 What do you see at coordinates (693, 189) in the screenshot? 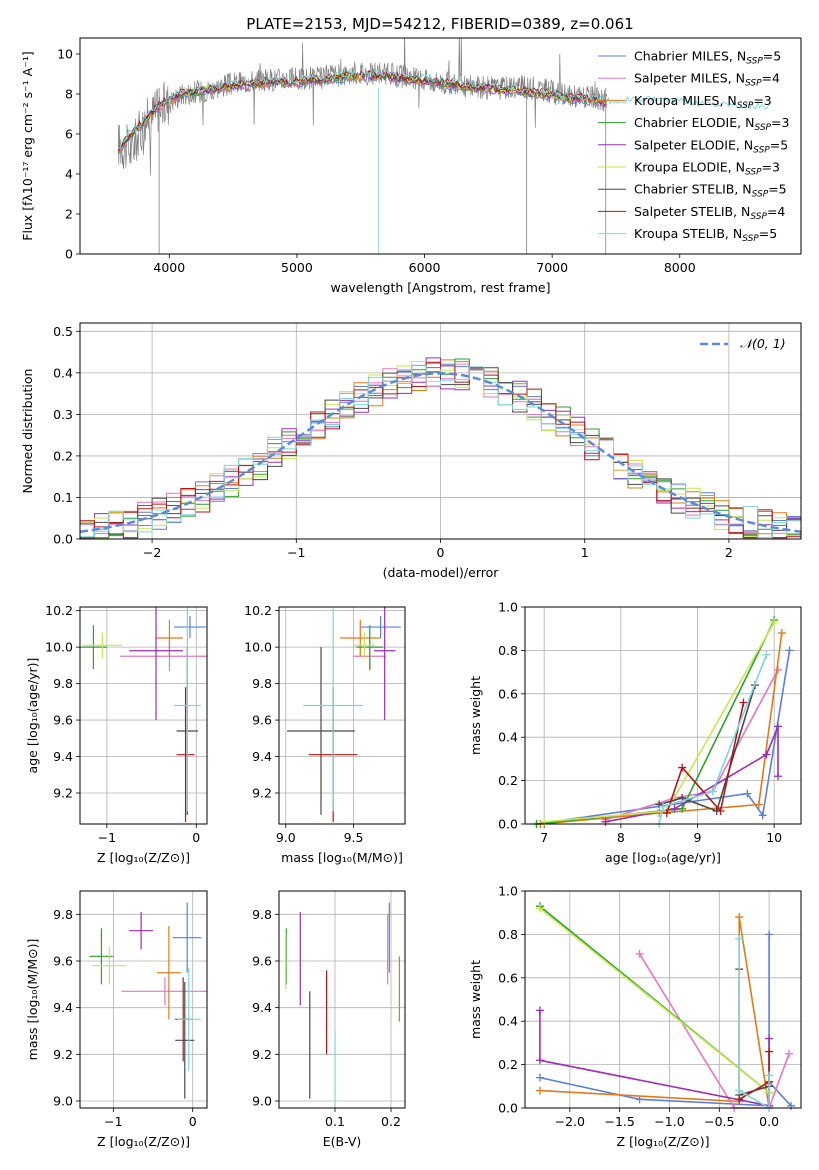
I see `spectrum-legend-label-base: Chabrier STELIB, N` at bounding box center [693, 189].